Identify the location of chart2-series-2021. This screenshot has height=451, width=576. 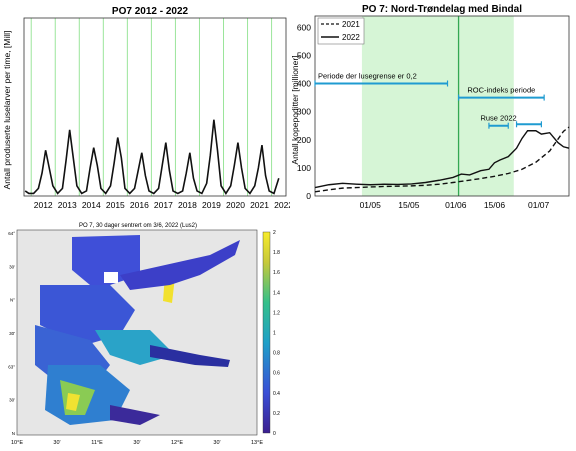
(442, 159).